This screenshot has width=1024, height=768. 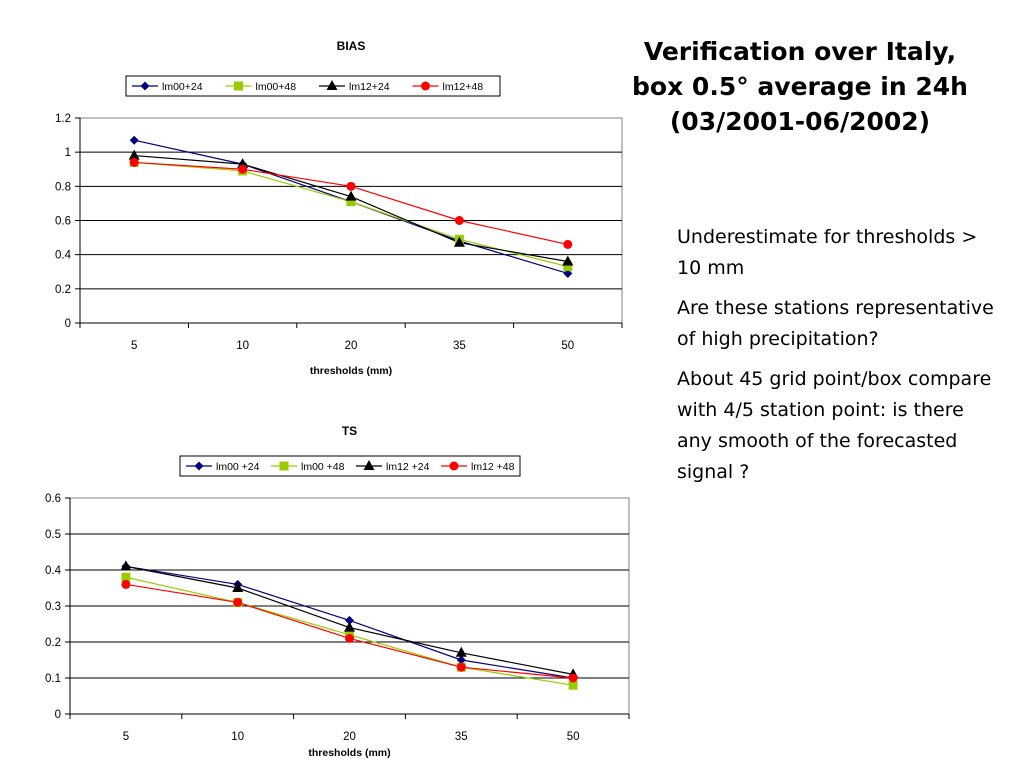 I want to click on y-tick-label: 1.2, so click(x=63, y=119).